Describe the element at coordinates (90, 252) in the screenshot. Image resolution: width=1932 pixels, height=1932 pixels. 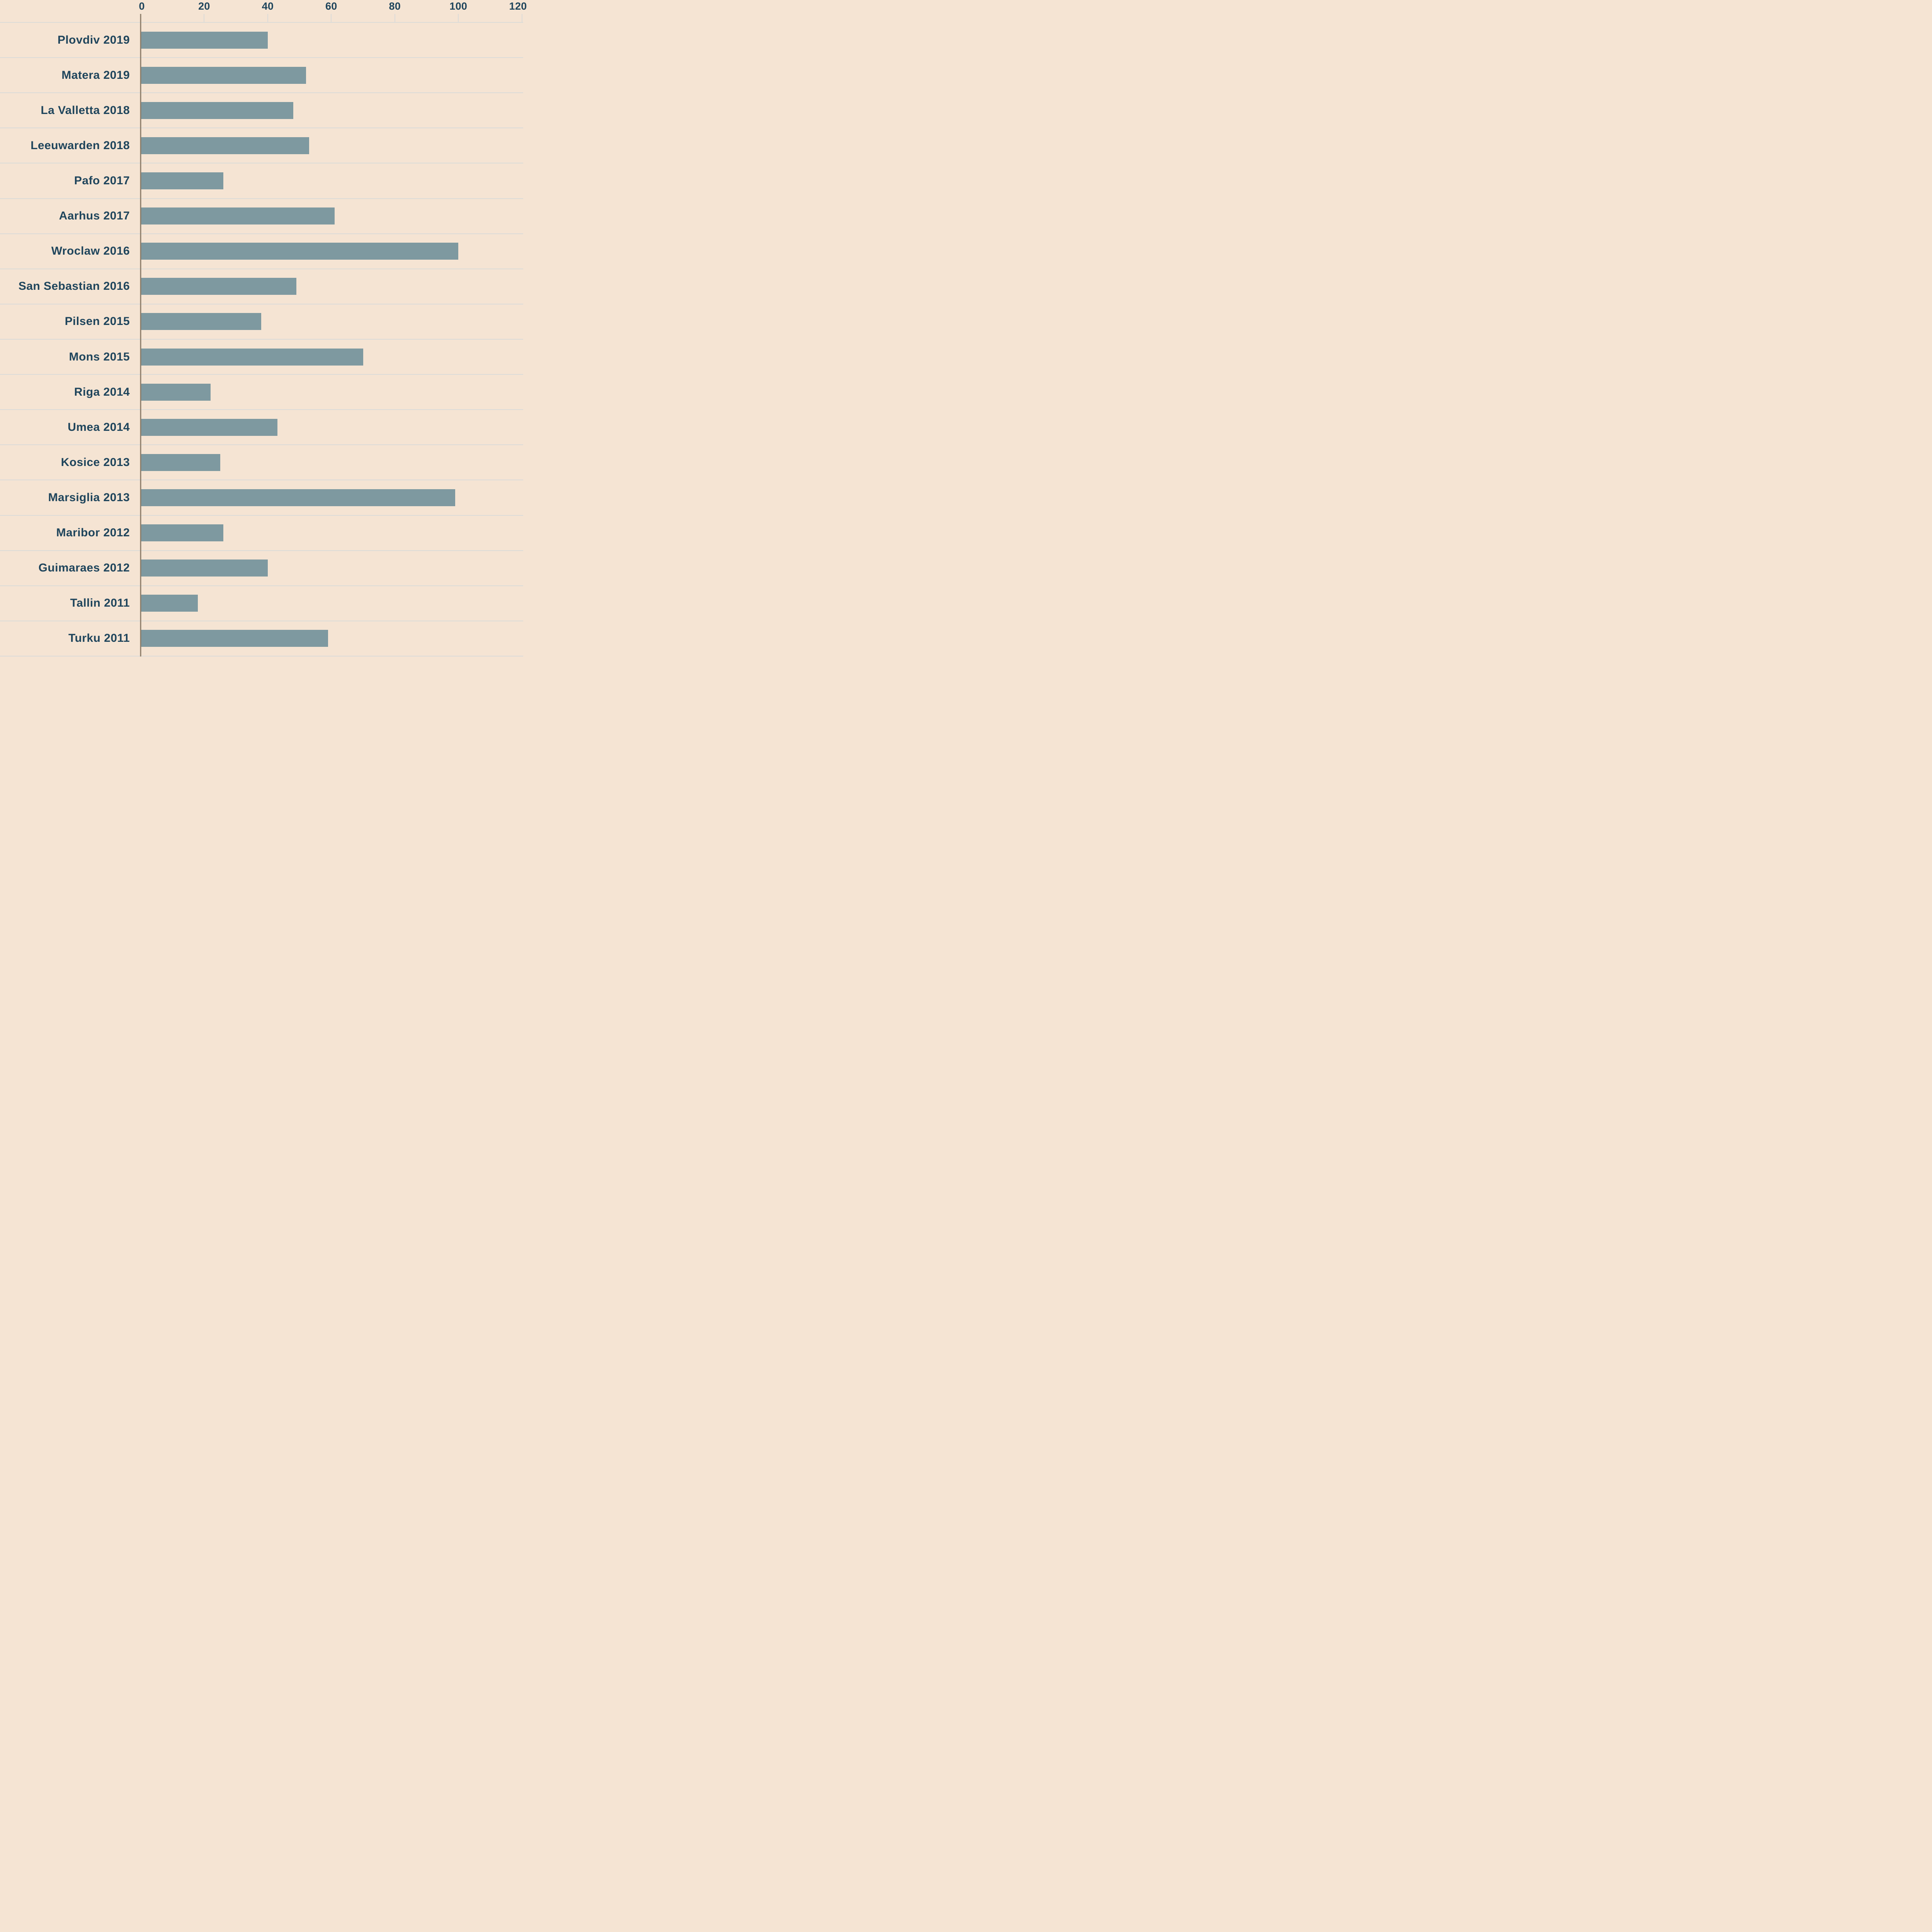
I see `category-label: Wroclaw 2016` at that location.